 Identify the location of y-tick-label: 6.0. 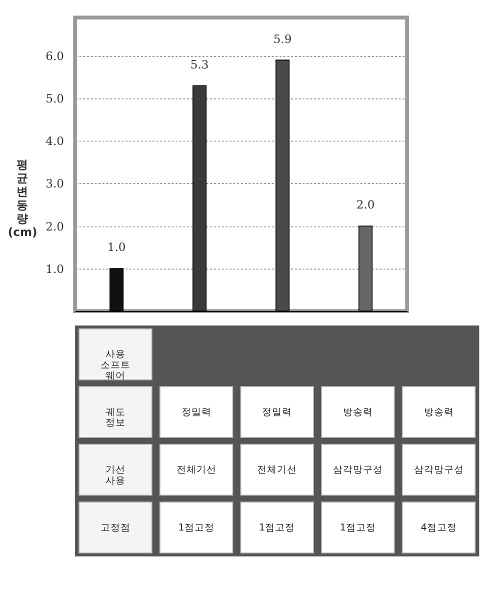
(55, 56).